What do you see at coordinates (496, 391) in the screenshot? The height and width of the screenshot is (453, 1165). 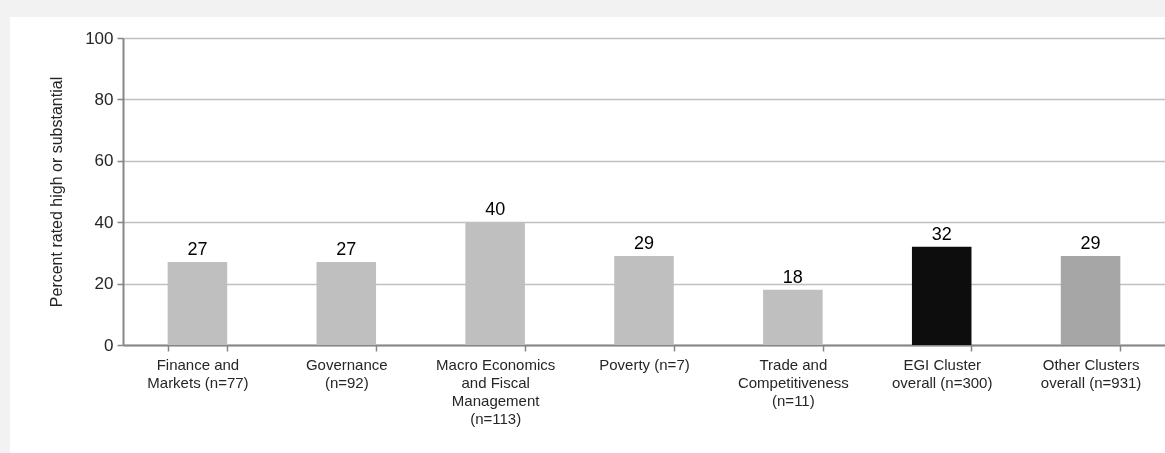 I see `x-tick-label: Macro Economics and Fiscal Management (n=113)` at bounding box center [496, 391].